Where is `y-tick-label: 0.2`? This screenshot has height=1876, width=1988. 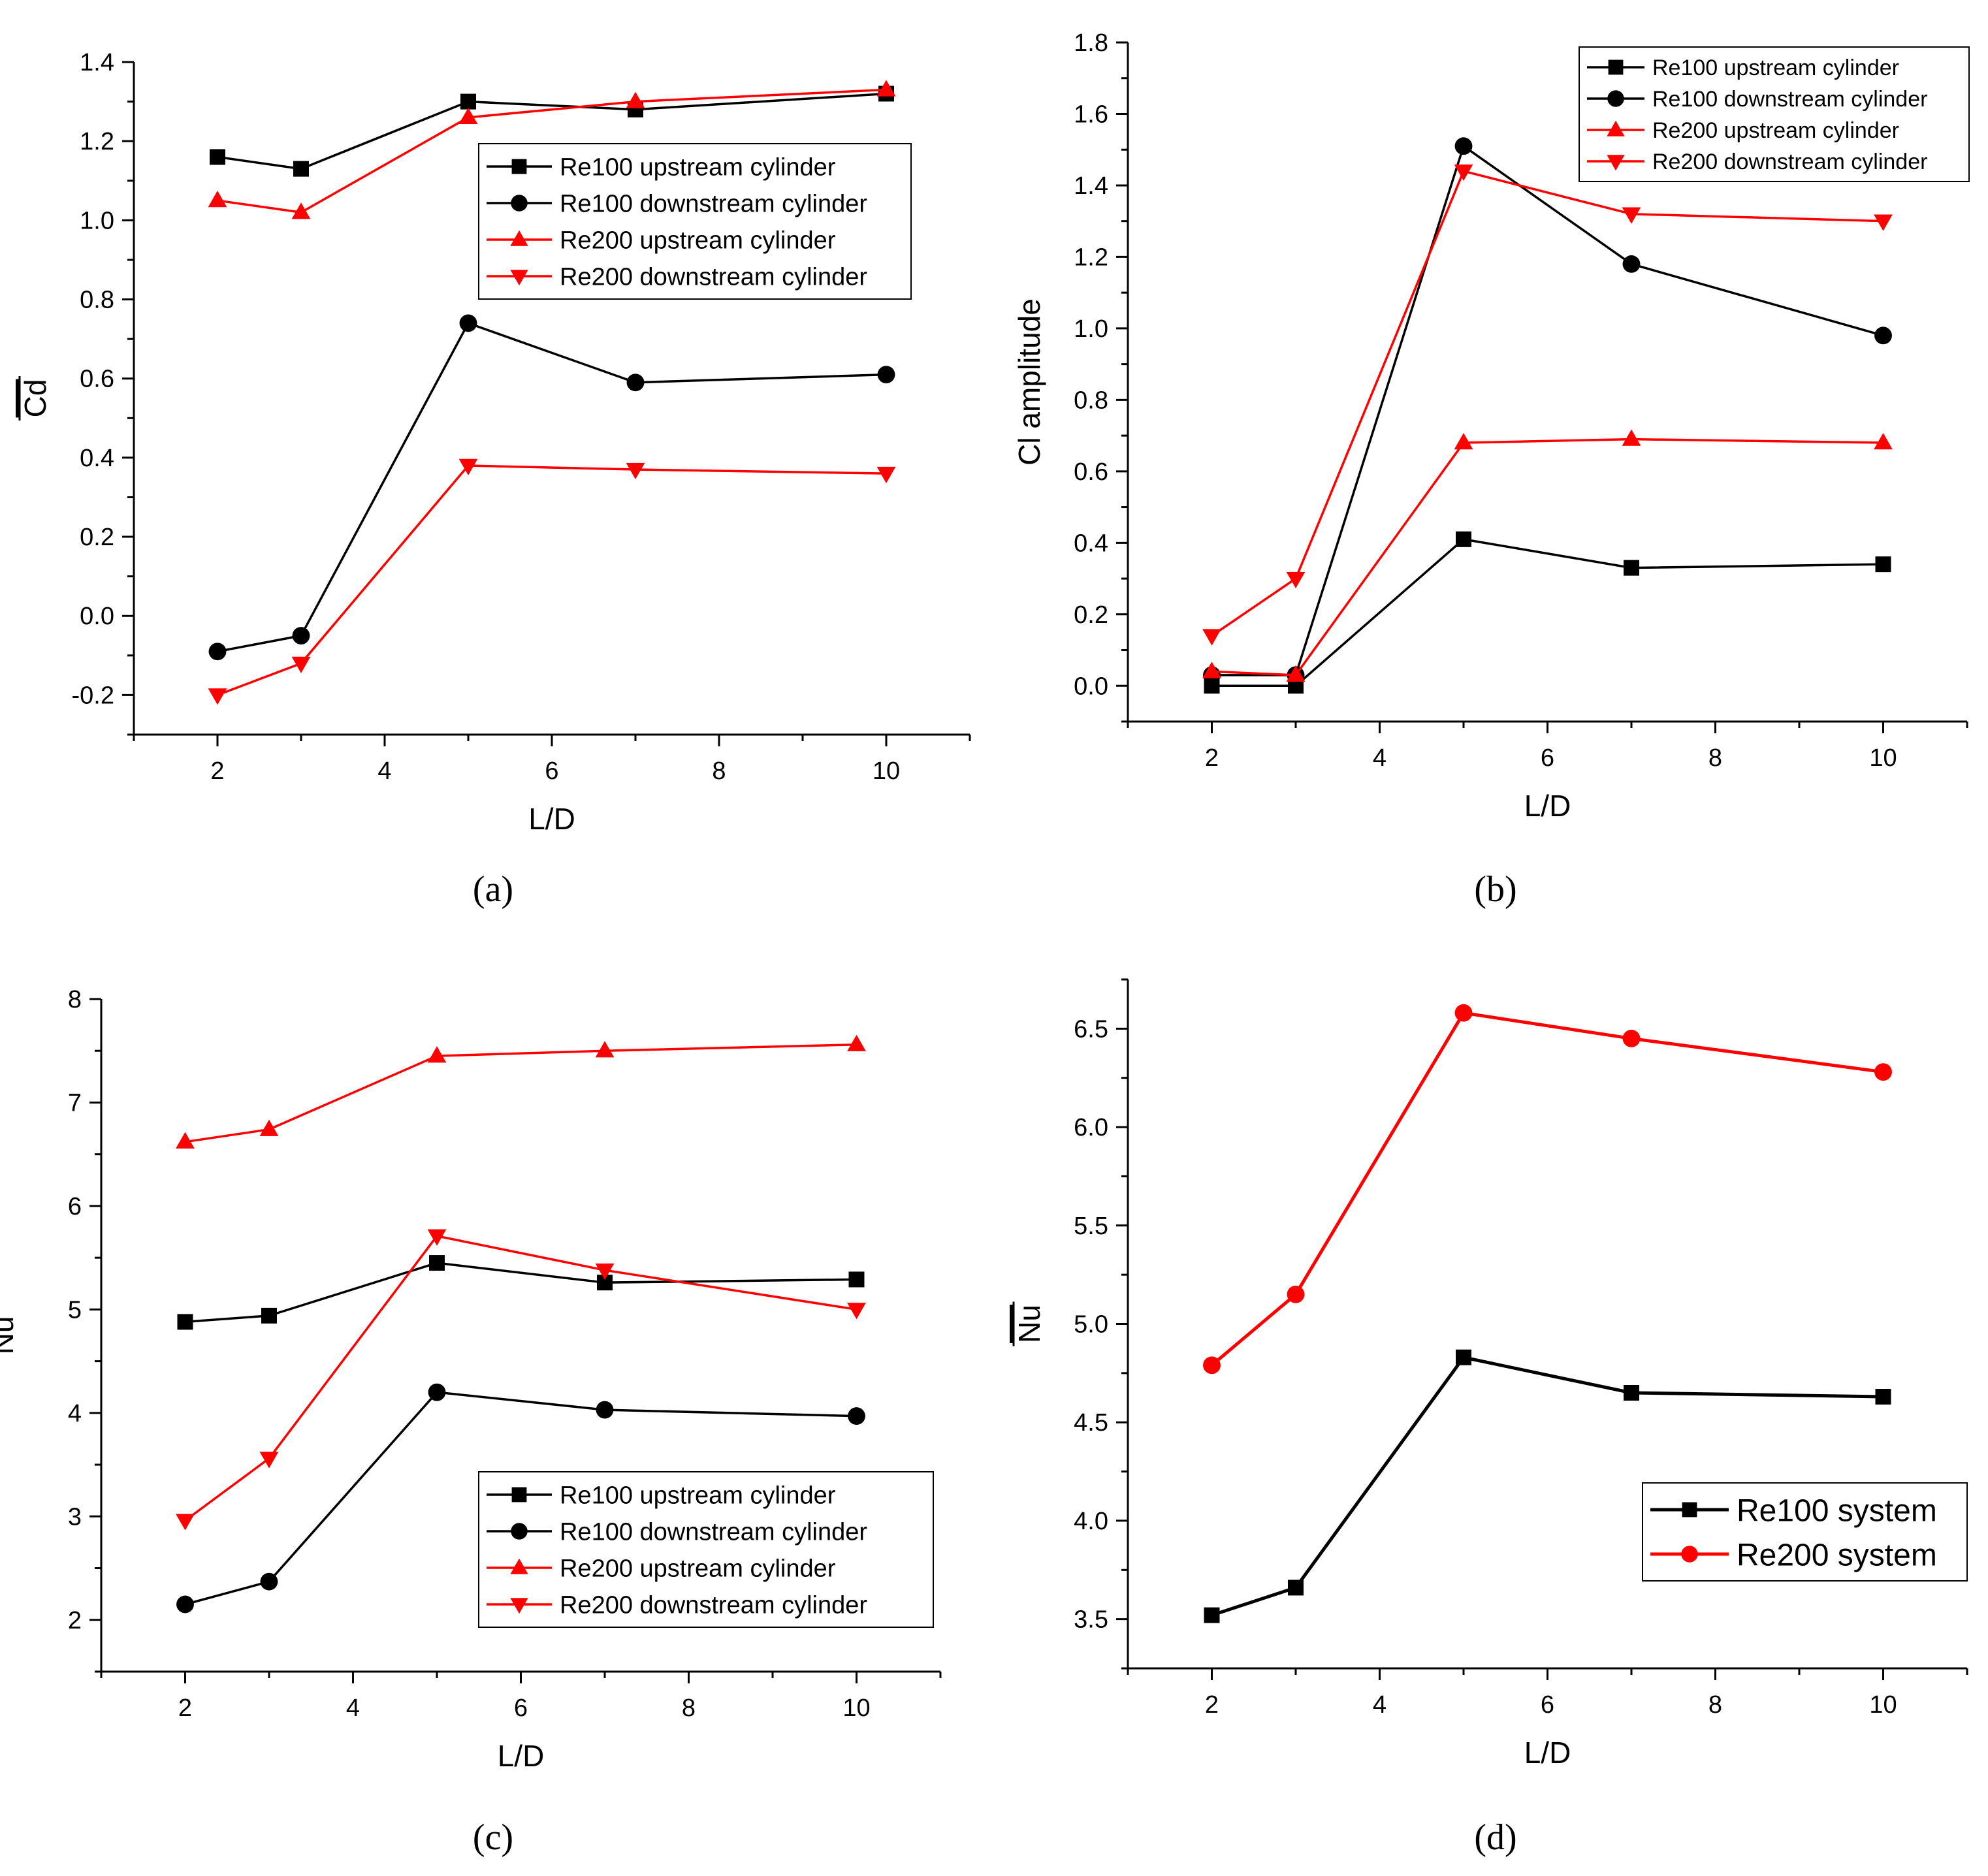
y-tick-label: 0.2 is located at coordinates (97, 537).